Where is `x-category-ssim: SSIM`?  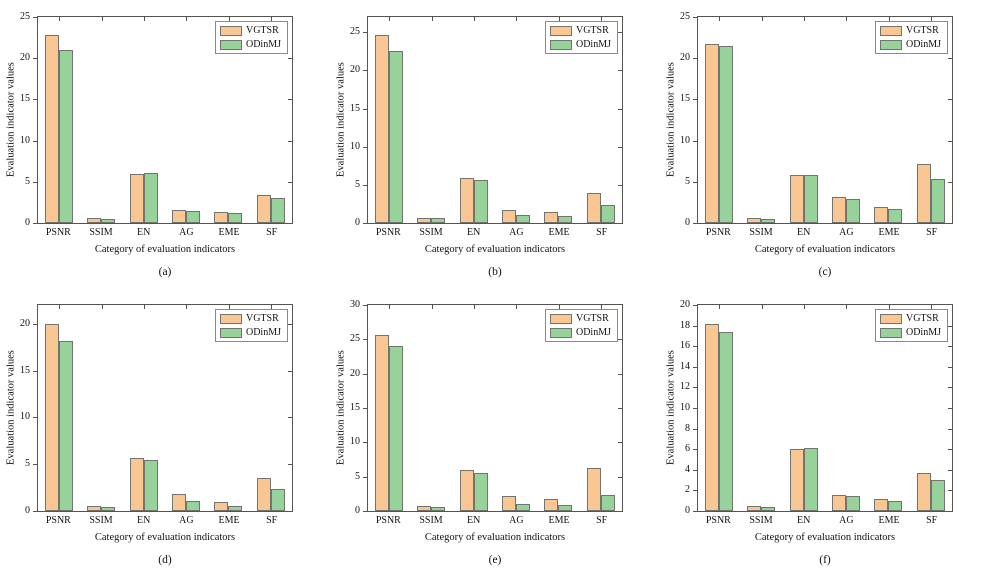
x-category-ssim: SSIM is located at coordinates (761, 520).